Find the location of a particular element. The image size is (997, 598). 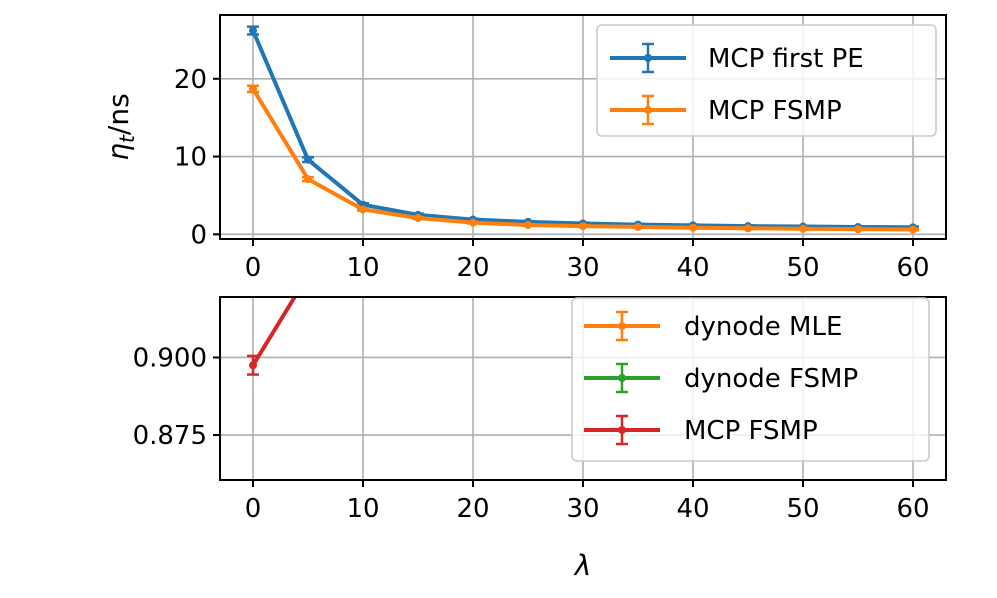

y-tick-label: 20 is located at coordinates (190, 80).